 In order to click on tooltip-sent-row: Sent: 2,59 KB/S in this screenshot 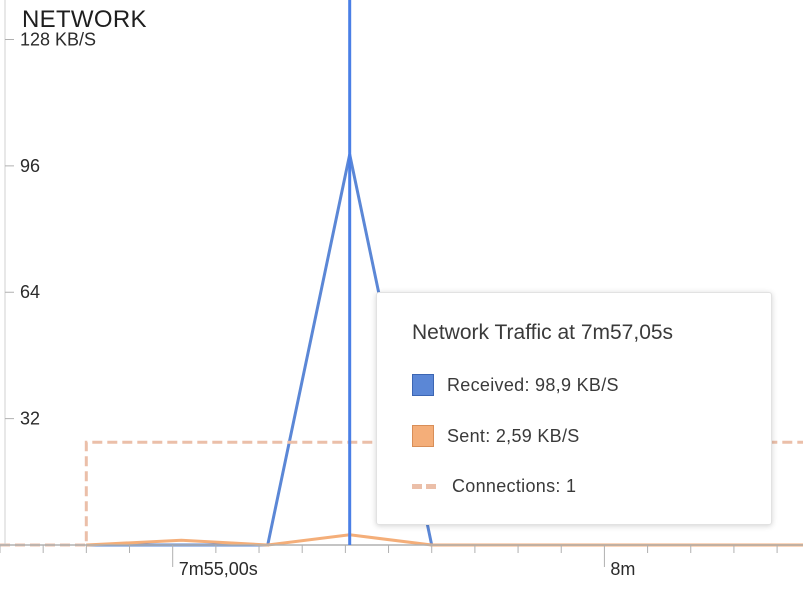, I will do `click(496, 436)`.